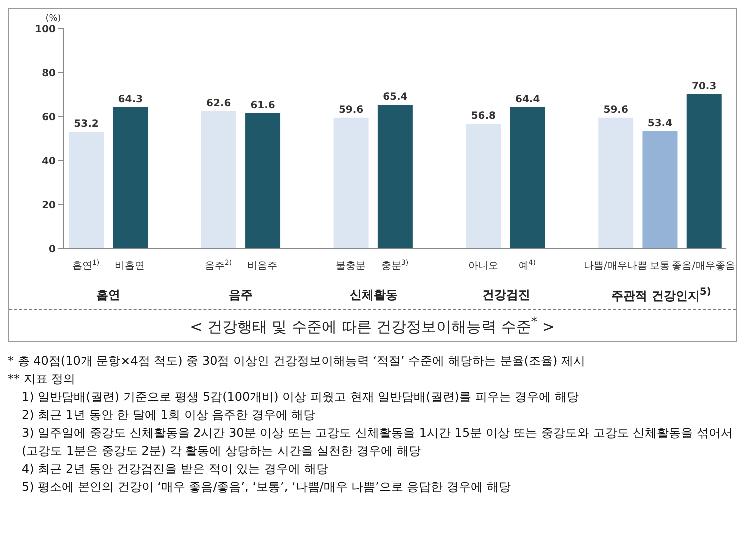 This screenshot has width=745, height=551. I want to click on y-tick-label: 80, so click(49, 74).